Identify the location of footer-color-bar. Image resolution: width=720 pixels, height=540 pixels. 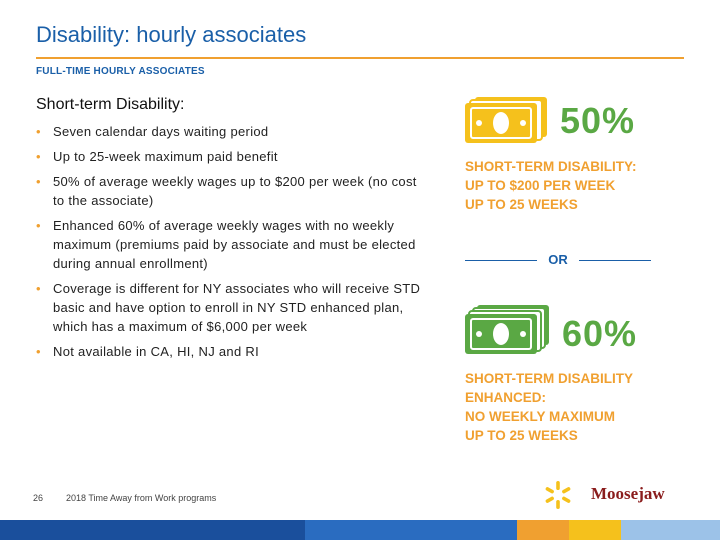
(360, 530).